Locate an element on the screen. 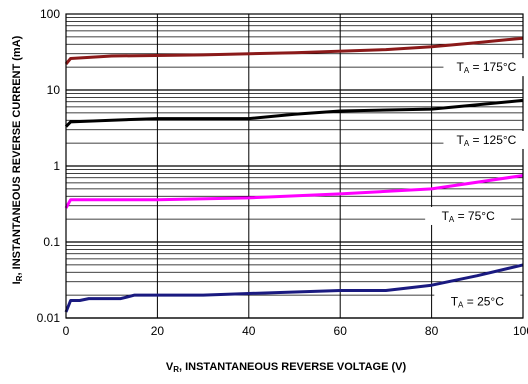  x-tick-label: 40 is located at coordinates (249, 331).